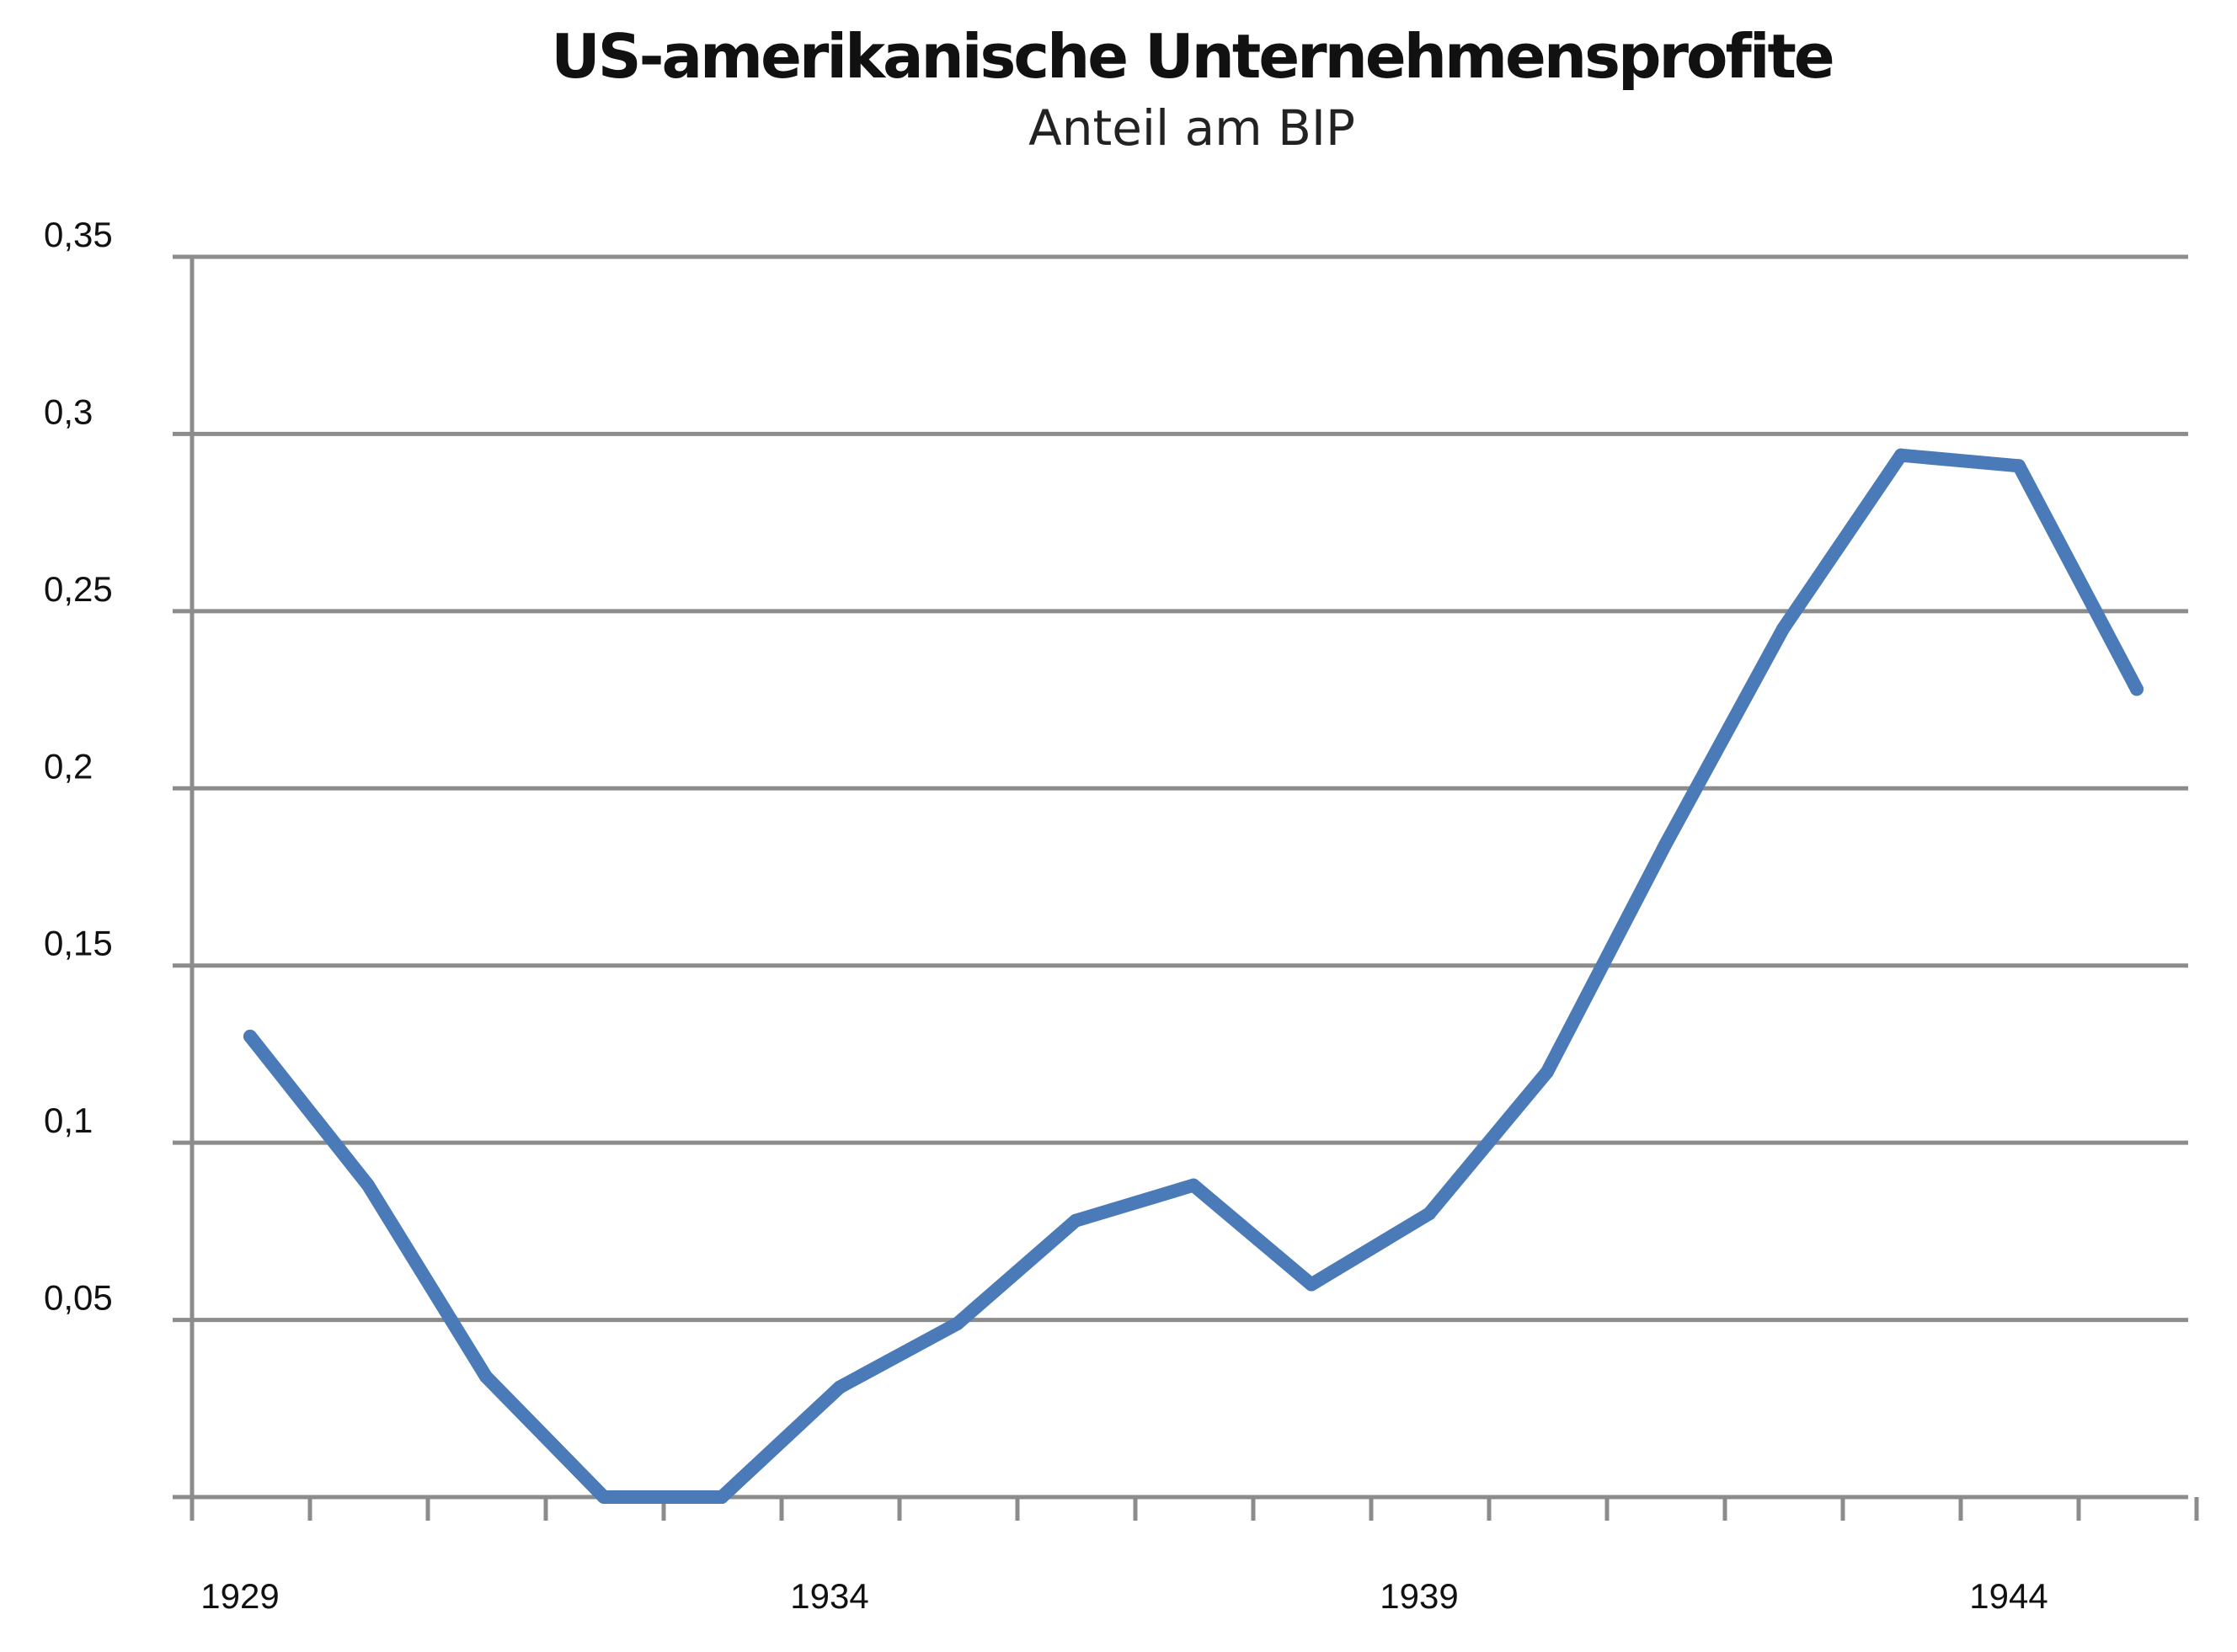  What do you see at coordinates (1192, 56) in the screenshot?
I see `chart-title: US-amerikanische Unternehmensprofite` at bounding box center [1192, 56].